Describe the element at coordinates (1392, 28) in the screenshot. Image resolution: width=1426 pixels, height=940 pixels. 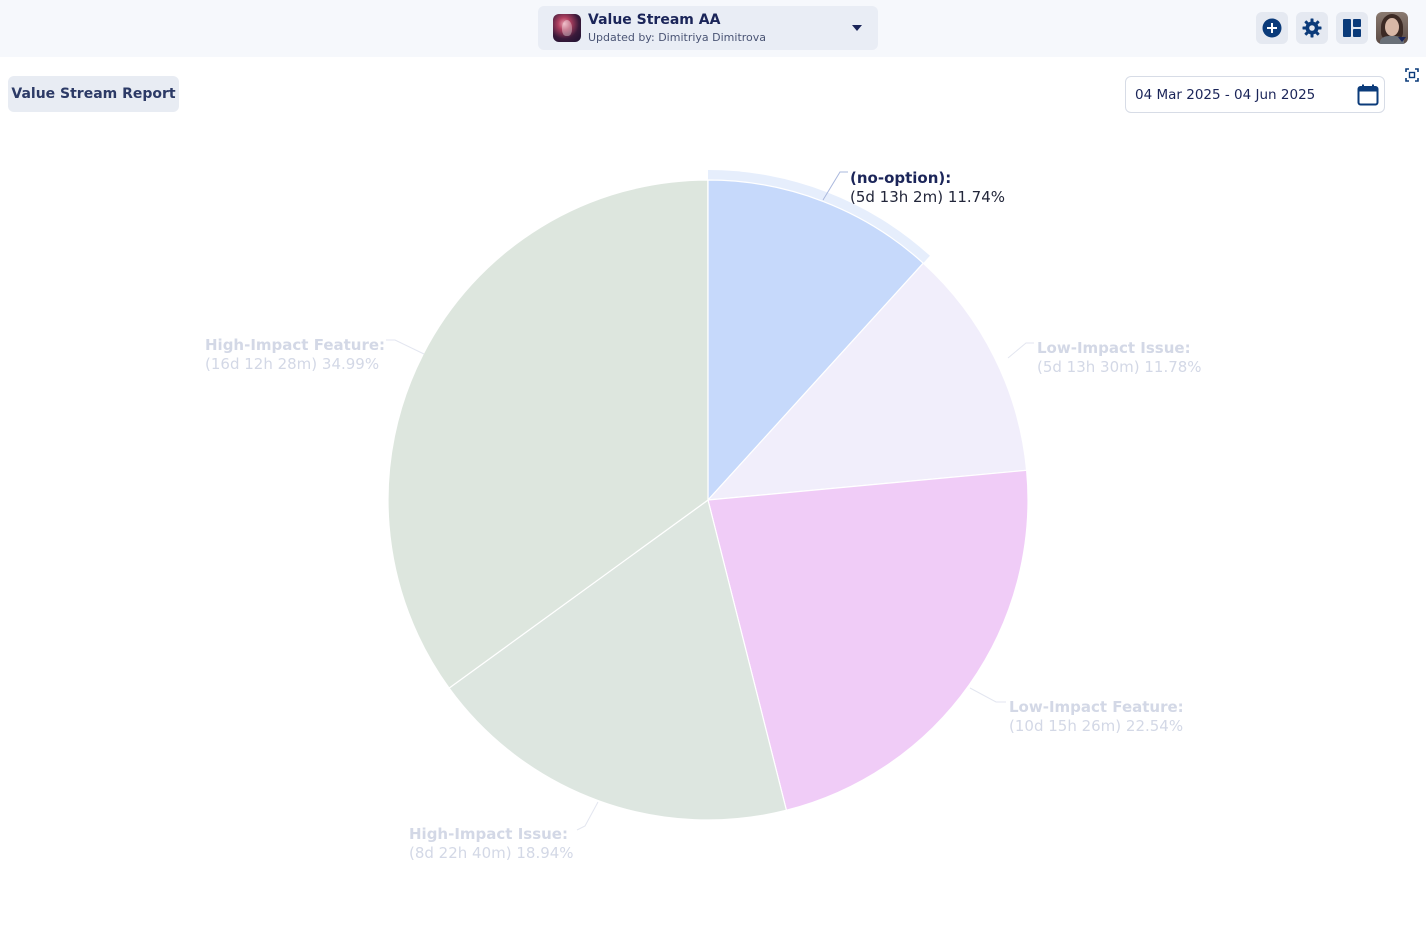
I see `user-avatar` at that location.